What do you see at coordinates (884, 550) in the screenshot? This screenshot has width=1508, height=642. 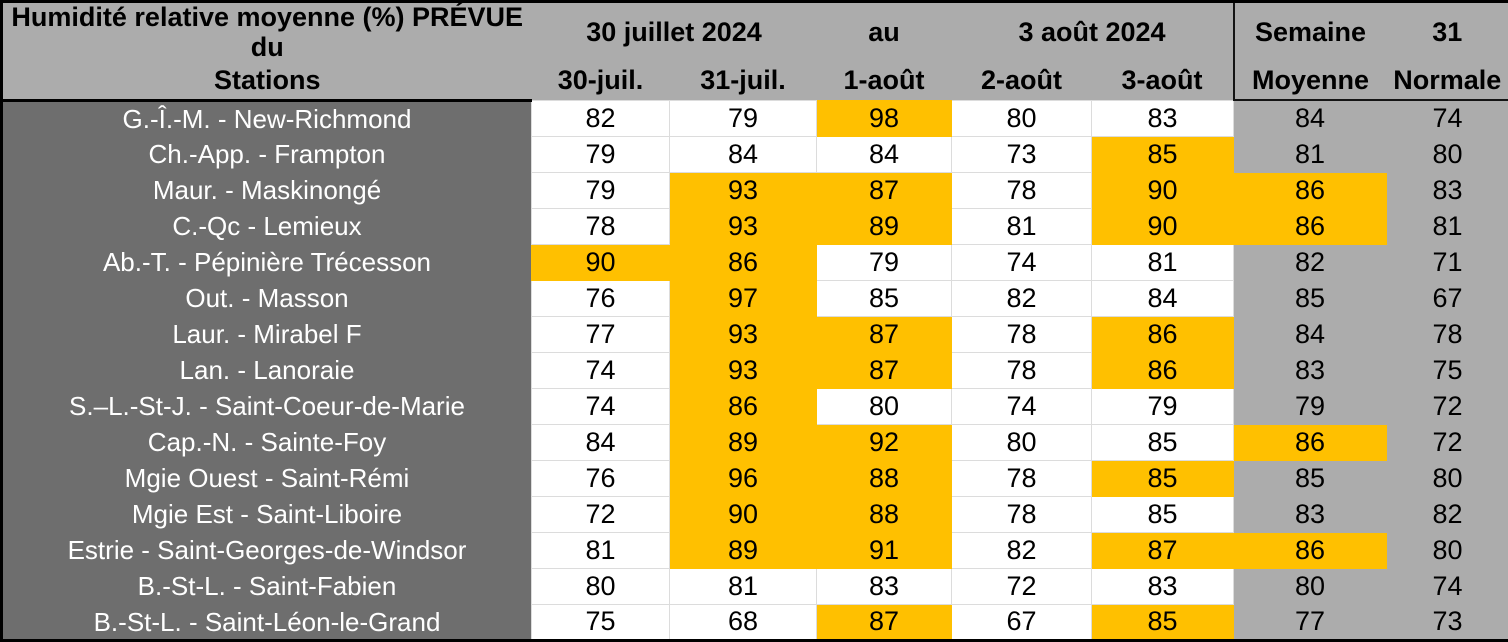 I see `value-cell-highlighted: 91` at bounding box center [884, 550].